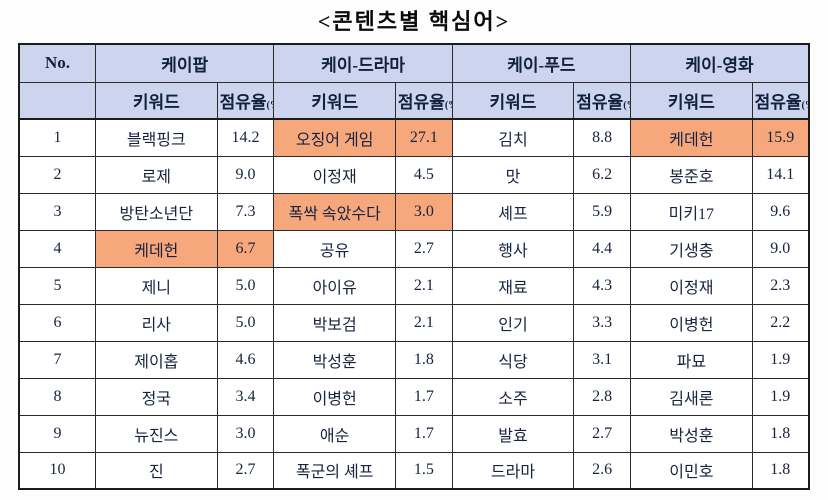 Image resolution: width=828 pixels, height=500 pixels. What do you see at coordinates (156, 248) in the screenshot?
I see `keyword-cell: 케데헌` at bounding box center [156, 248].